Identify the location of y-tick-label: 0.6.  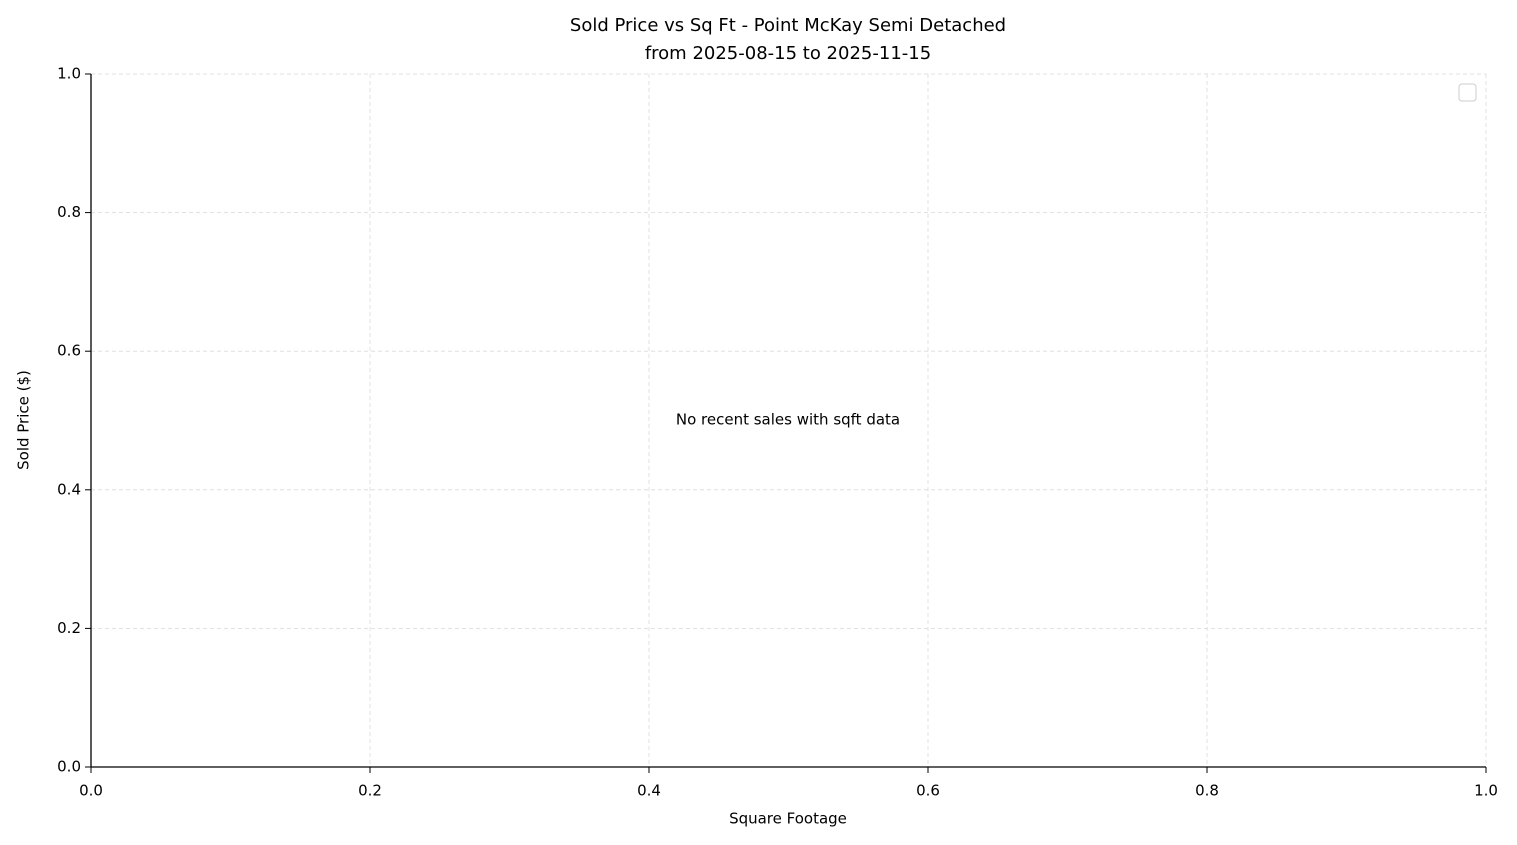
(69, 351).